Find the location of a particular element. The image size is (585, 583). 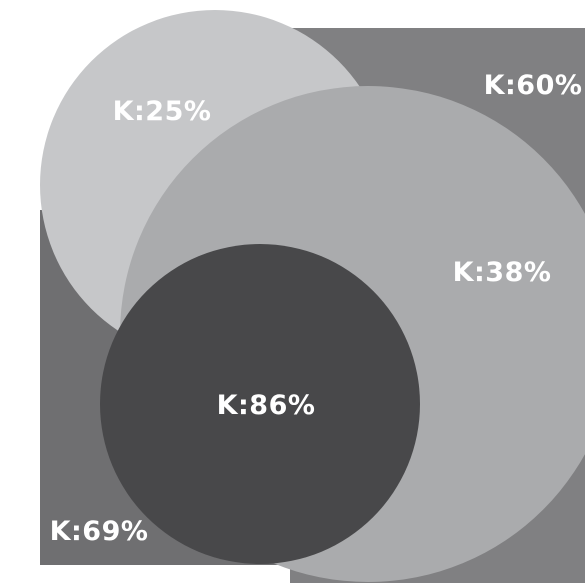

k86-label: K:86% is located at coordinates (266, 405).